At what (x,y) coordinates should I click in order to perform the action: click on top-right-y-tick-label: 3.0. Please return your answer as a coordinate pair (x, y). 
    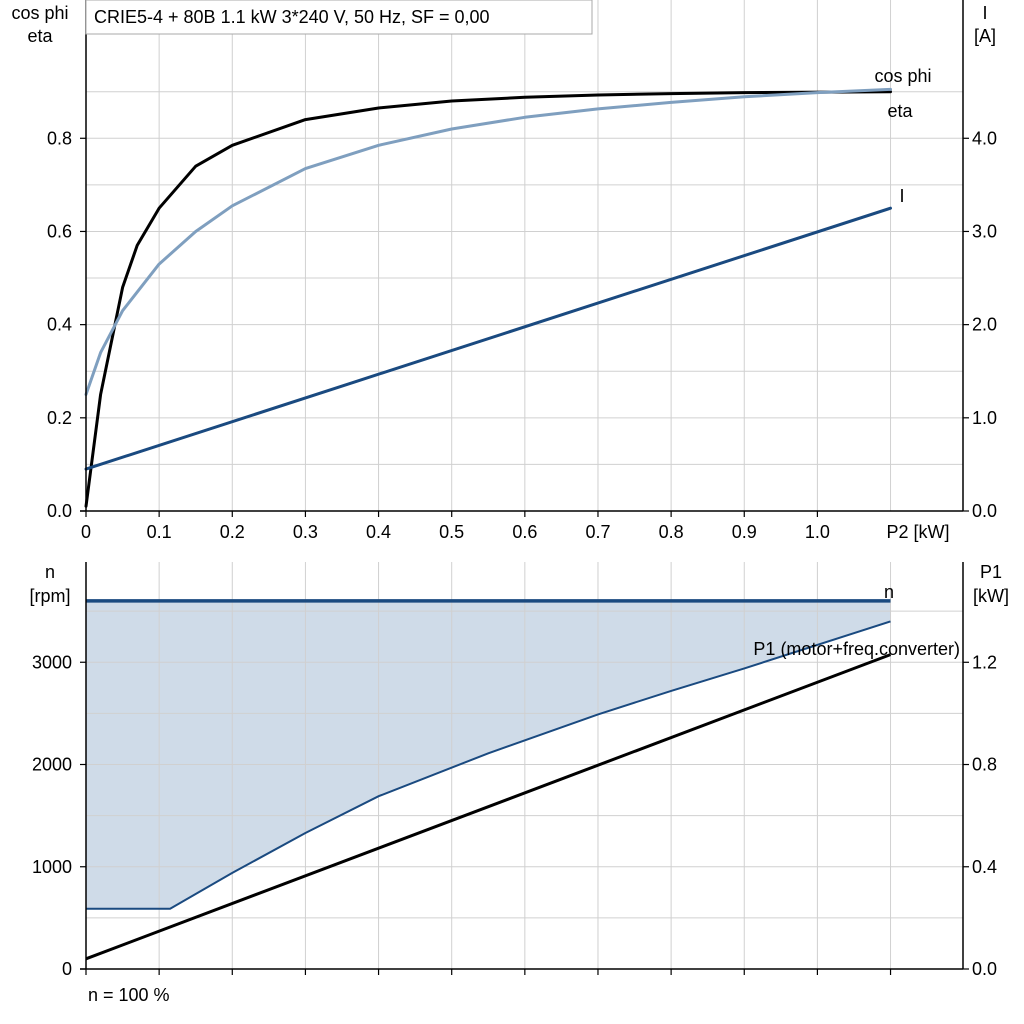
    Looking at the image, I should click on (984, 231).